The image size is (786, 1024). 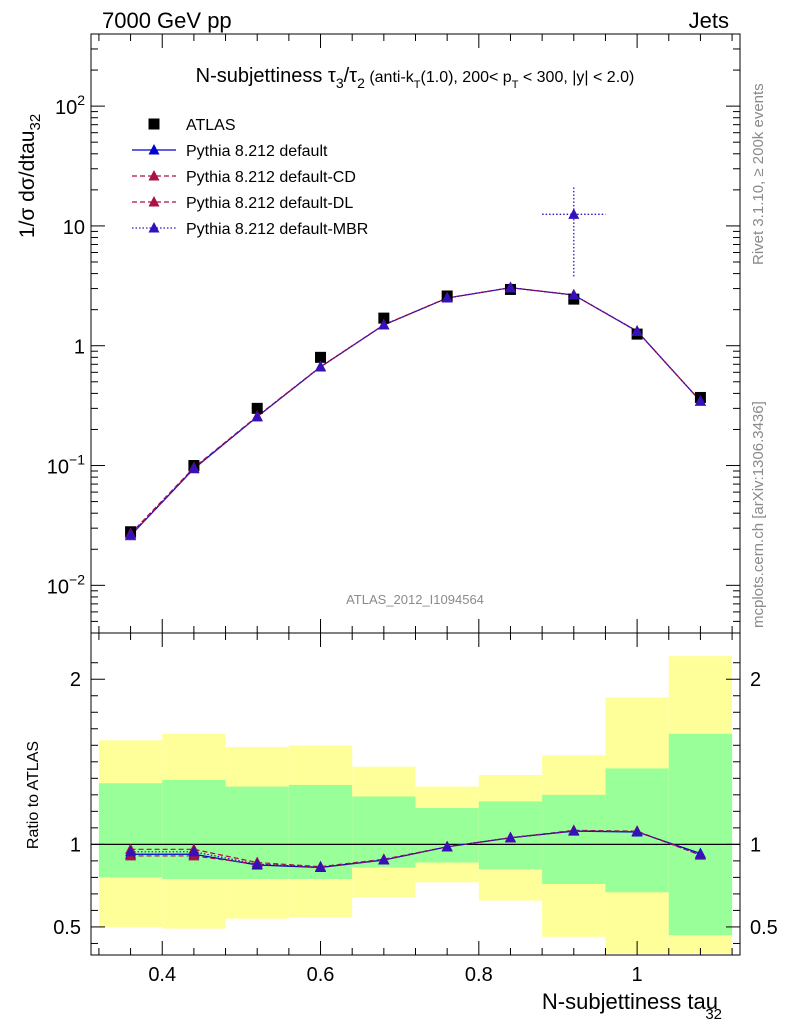 What do you see at coordinates (70, 105) in the screenshot?
I see `y-tick-label: 10²` at bounding box center [70, 105].